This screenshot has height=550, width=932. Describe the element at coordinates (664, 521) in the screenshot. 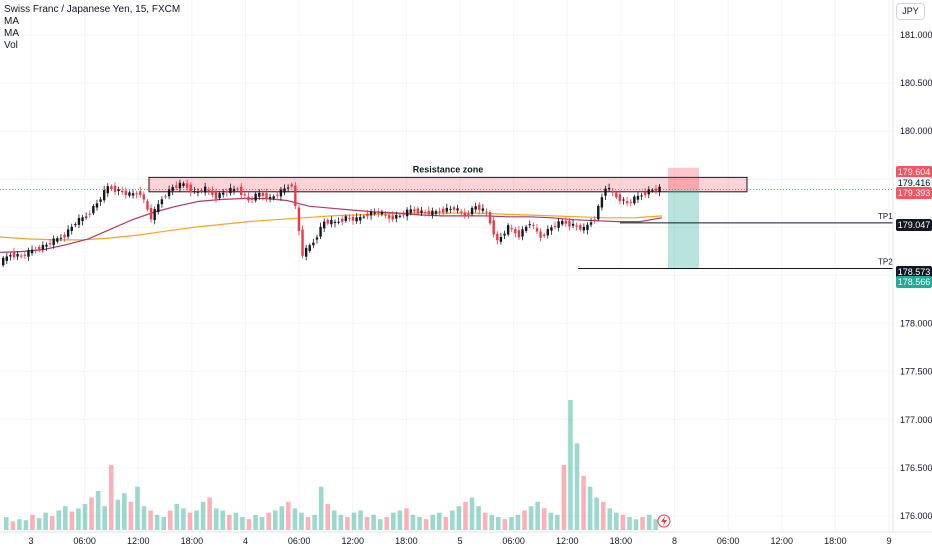

I see `lightning-icon` at that location.